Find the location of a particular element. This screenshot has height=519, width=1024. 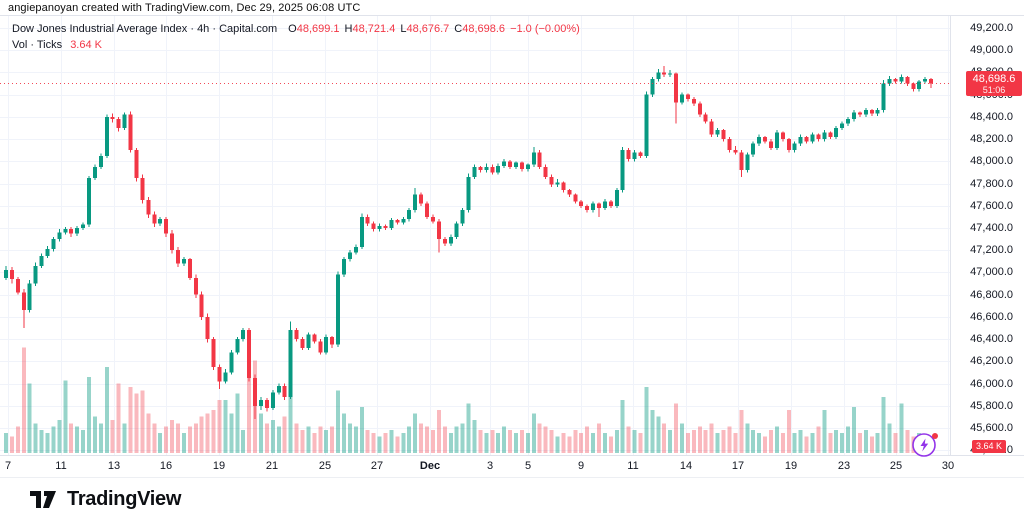

price-axis-label: 48,400.0 is located at coordinates (991, 116).